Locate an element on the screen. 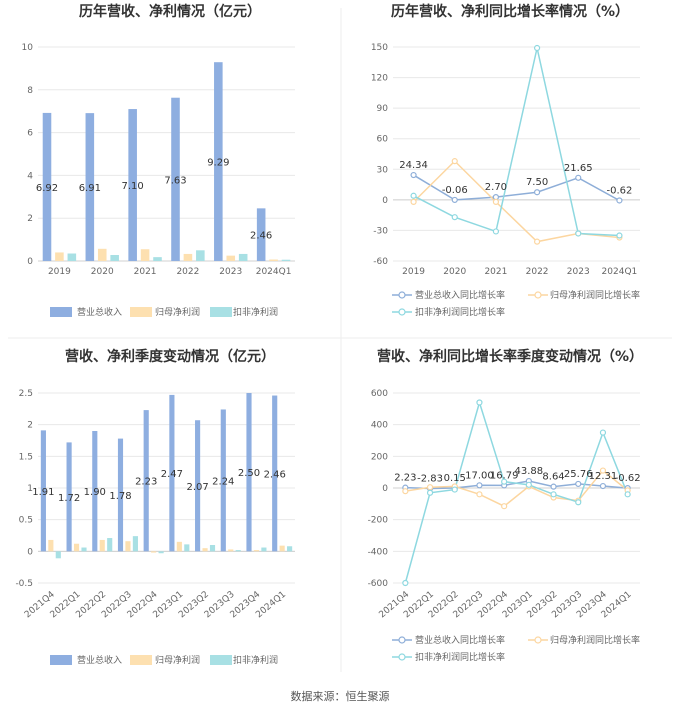 Image resolution: width=680 pixels, height=712 pixels. line-data-label: 0.15 is located at coordinates (455, 478).